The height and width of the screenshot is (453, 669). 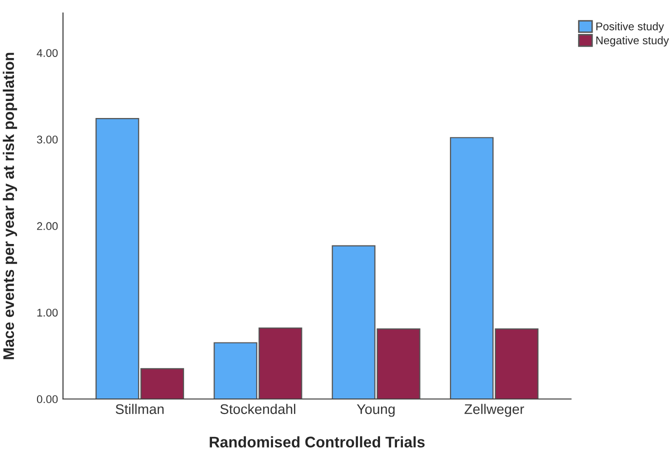 I want to click on x-tick-label: Stillman, so click(x=140, y=409).